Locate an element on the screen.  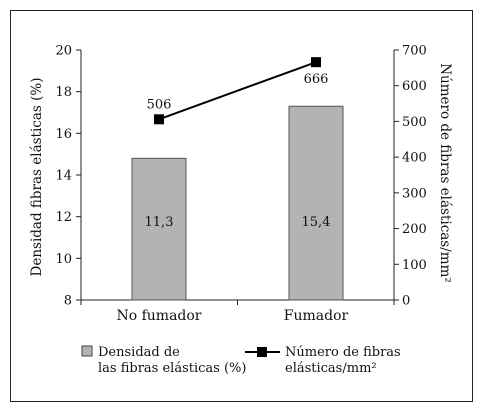
legend-line-marker is located at coordinates (262, 352).